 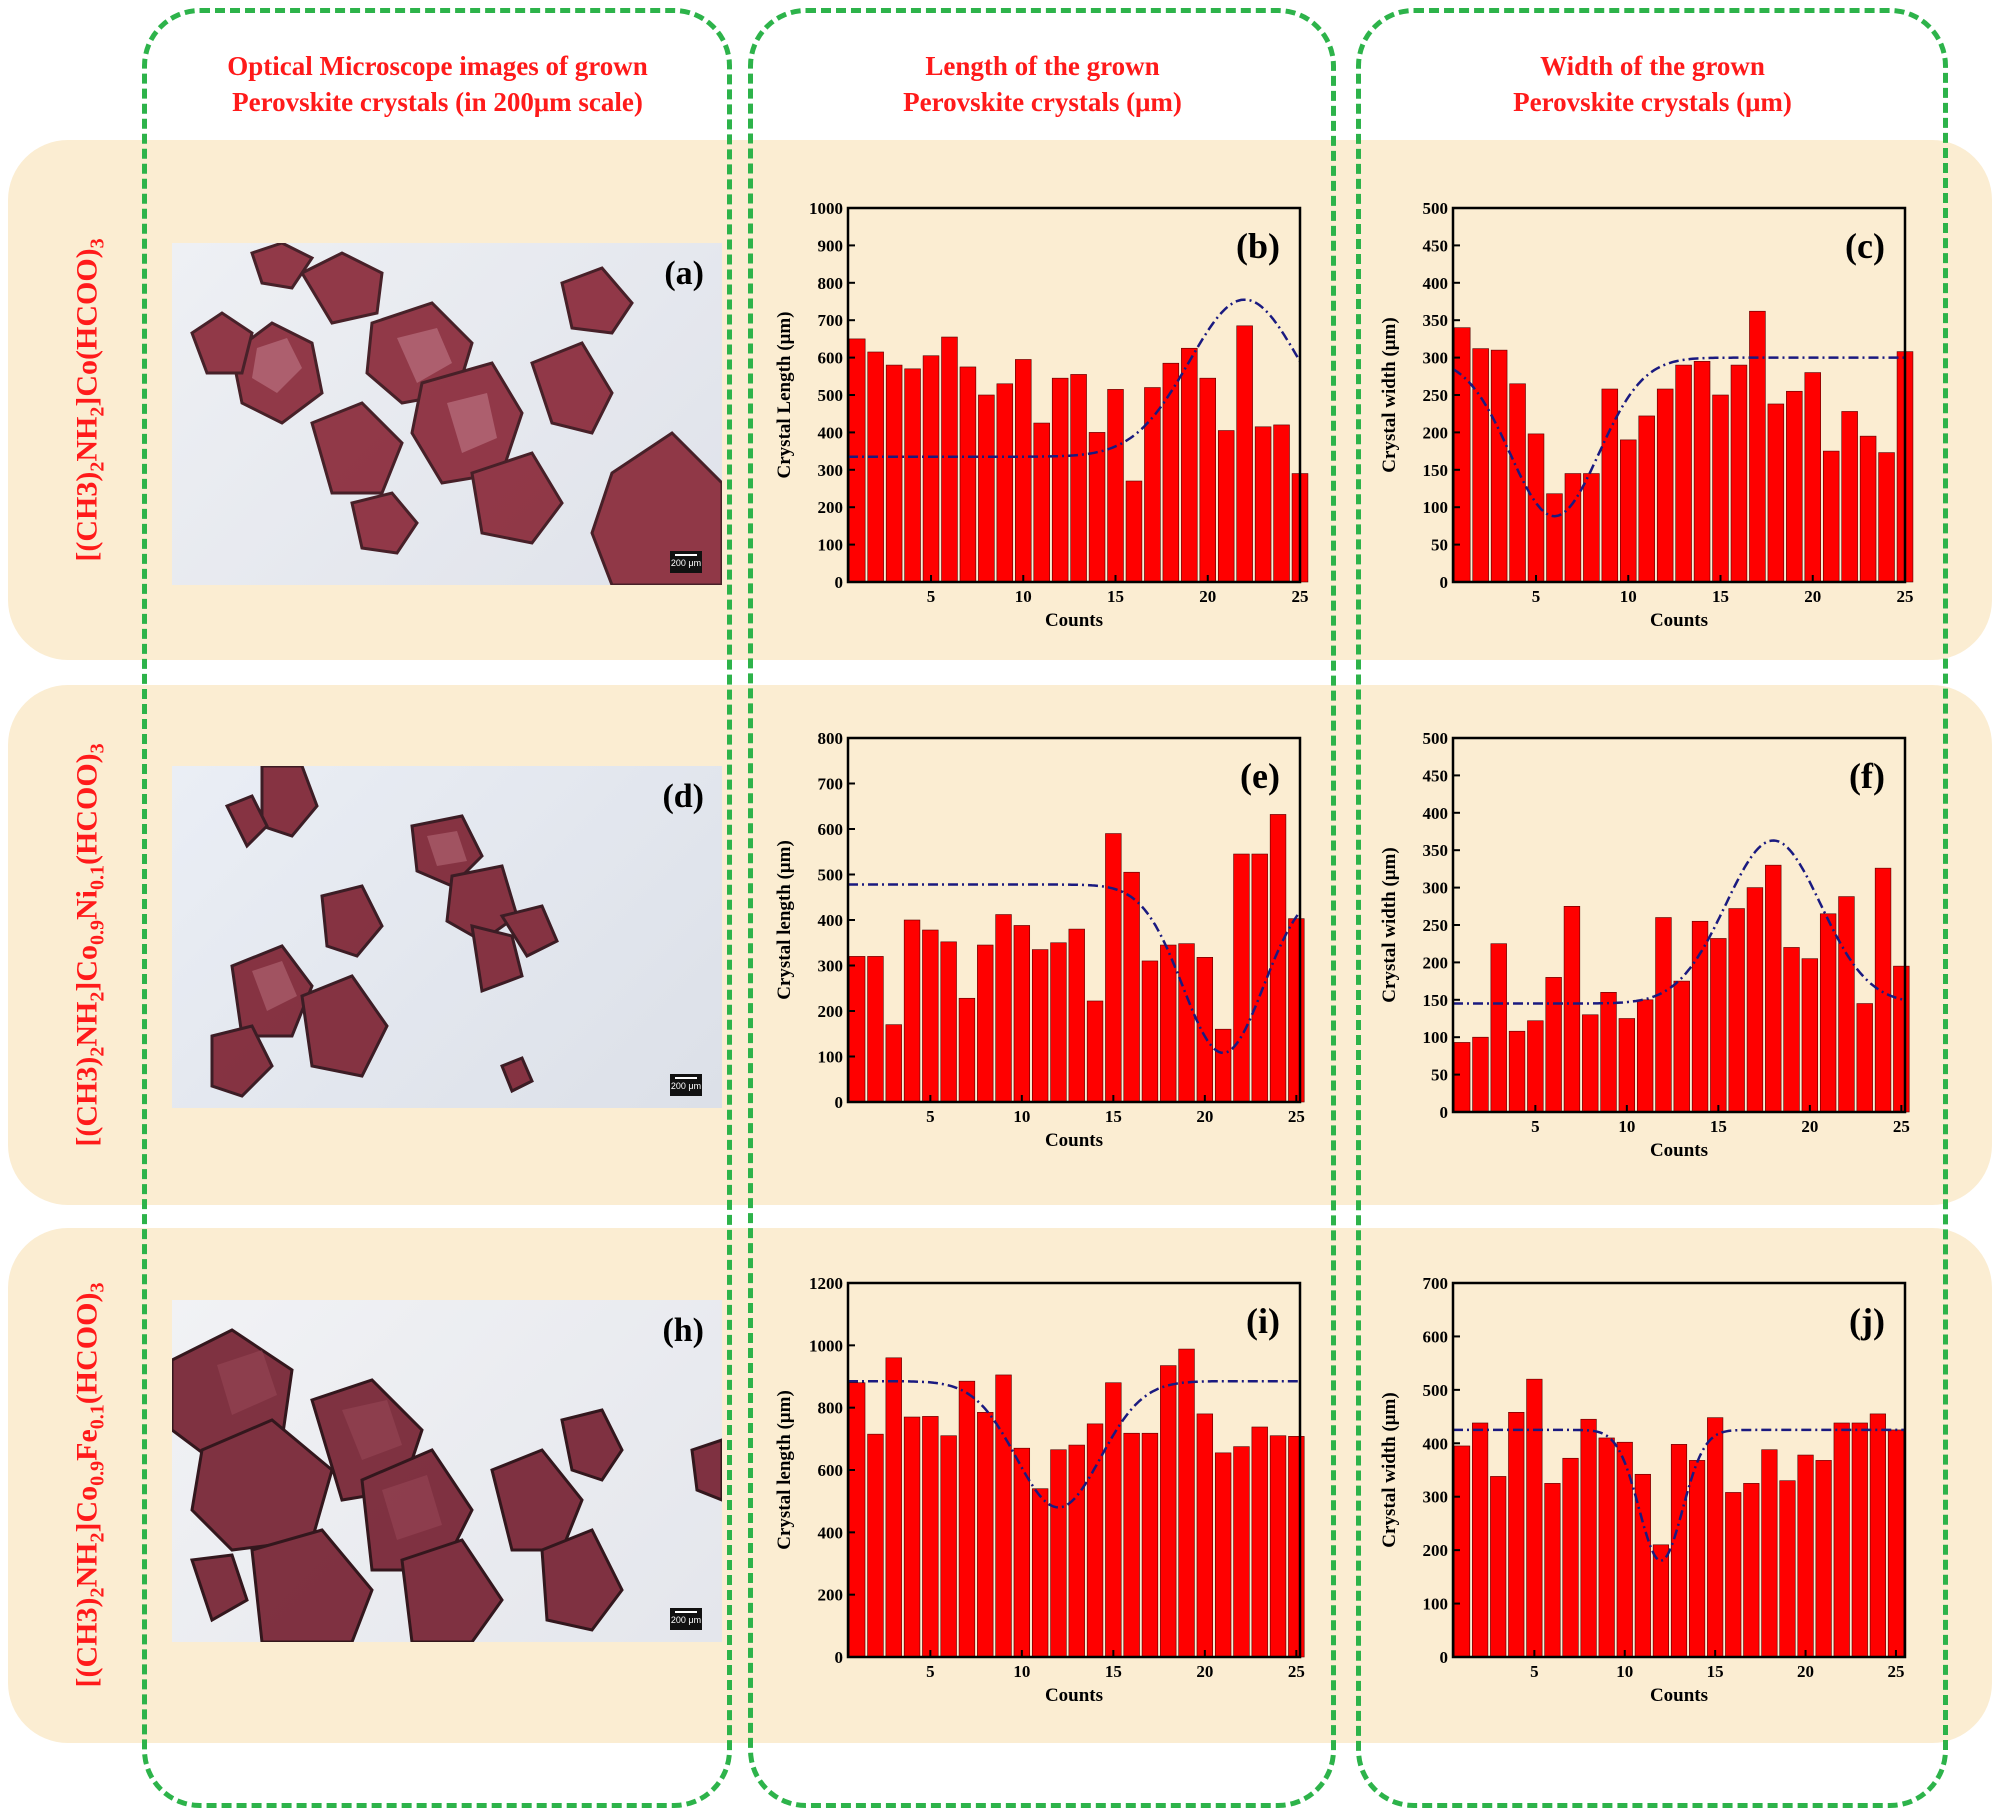 What do you see at coordinates (87, 327) in the screenshot?
I see `row-label-text: ]Co(HCOO)` at bounding box center [87, 327].